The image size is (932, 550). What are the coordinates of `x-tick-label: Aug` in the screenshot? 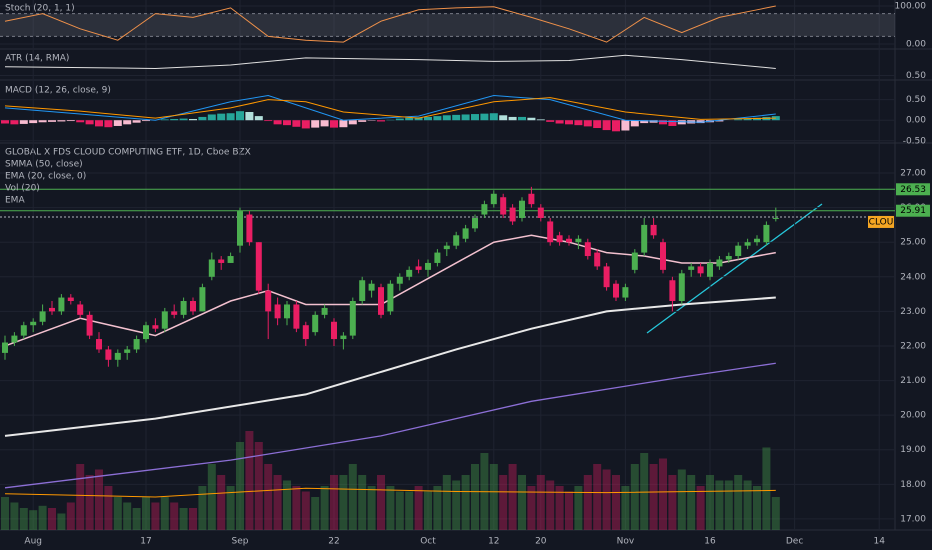 It's located at (33, 542).